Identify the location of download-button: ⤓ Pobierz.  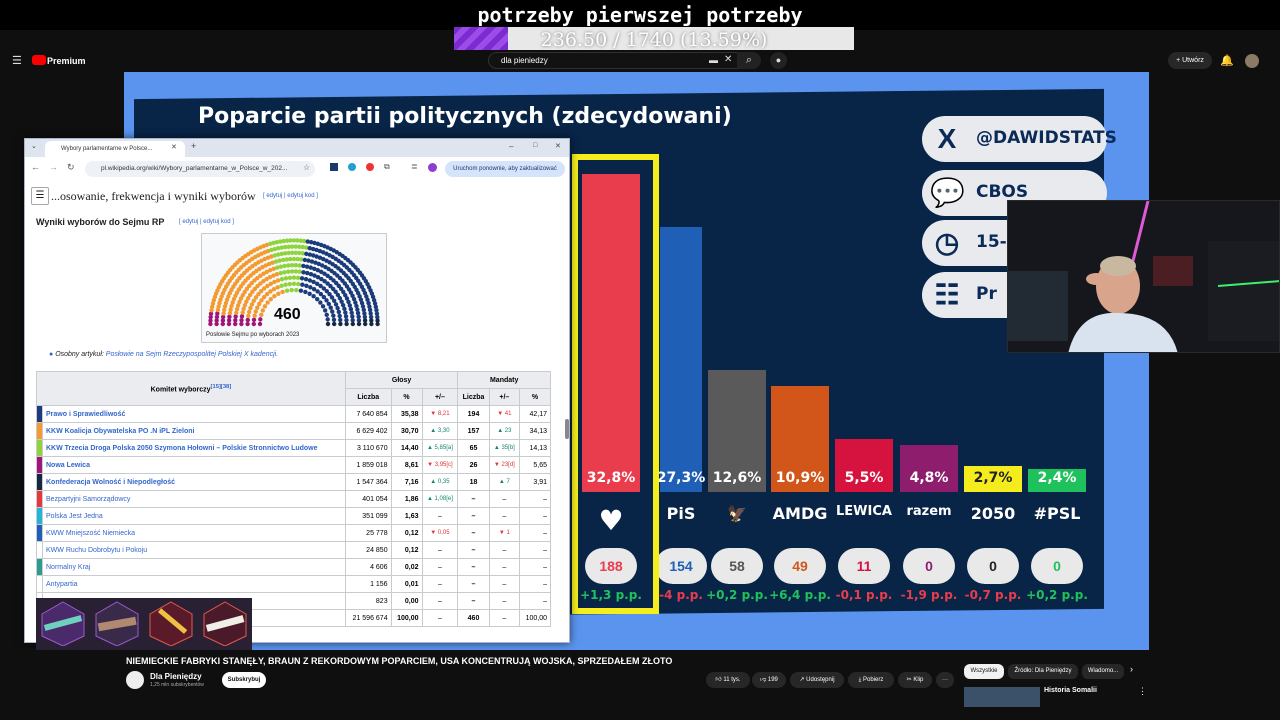
(871, 680).